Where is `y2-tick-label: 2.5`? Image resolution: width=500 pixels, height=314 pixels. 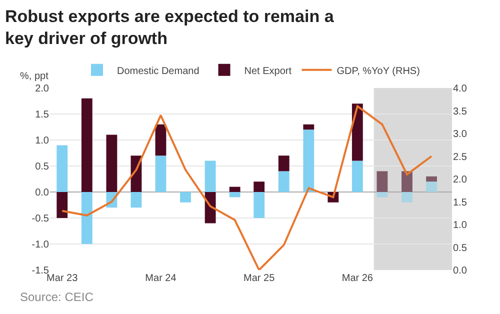
y2-tick-label: 2.5 is located at coordinates (460, 157).